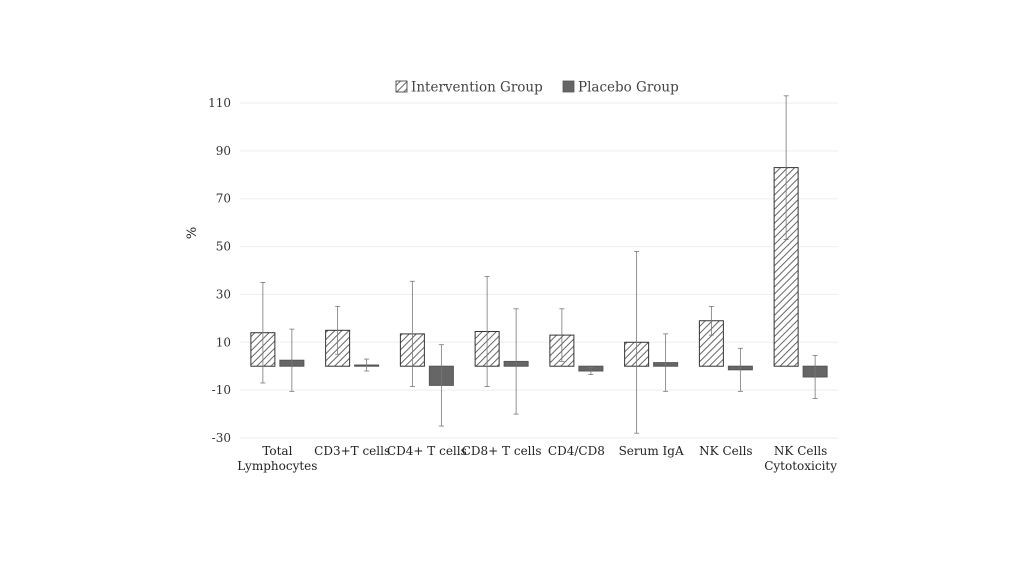 Image resolution: width=1024 pixels, height=566 pixels. What do you see at coordinates (427, 451) in the screenshot?
I see `x-tick-label: CD4+ T cells` at bounding box center [427, 451].